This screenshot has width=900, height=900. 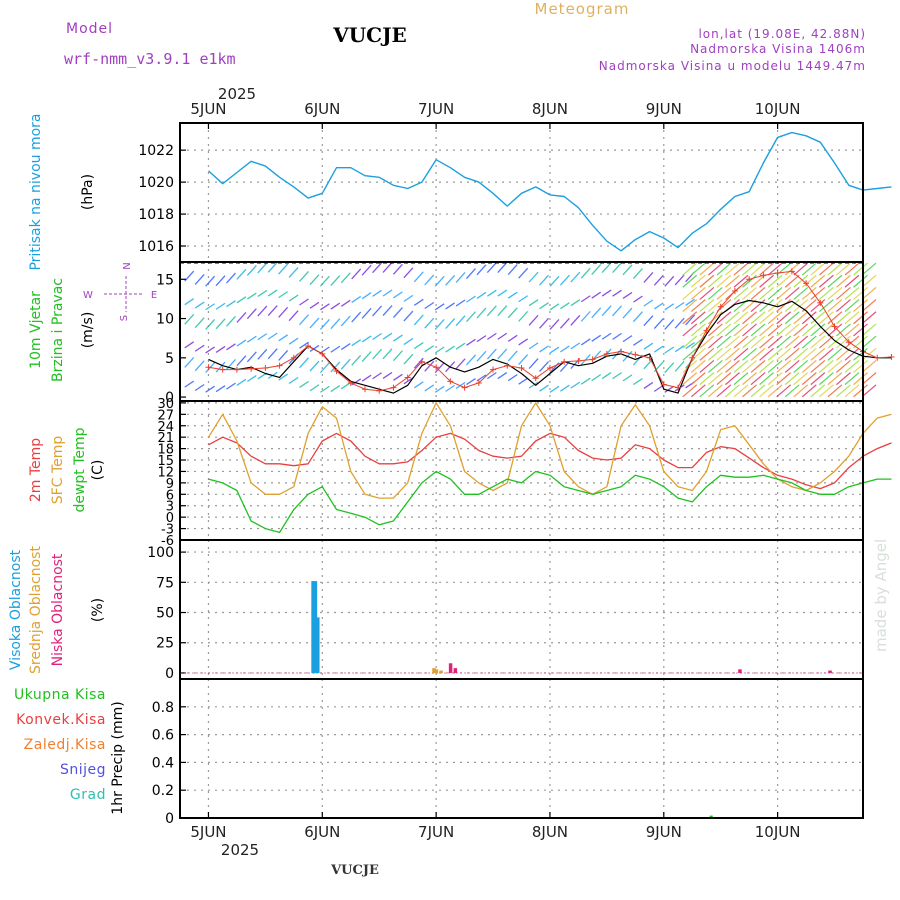 I want to click on bottom-date-label: 10JUN, so click(x=778, y=832).